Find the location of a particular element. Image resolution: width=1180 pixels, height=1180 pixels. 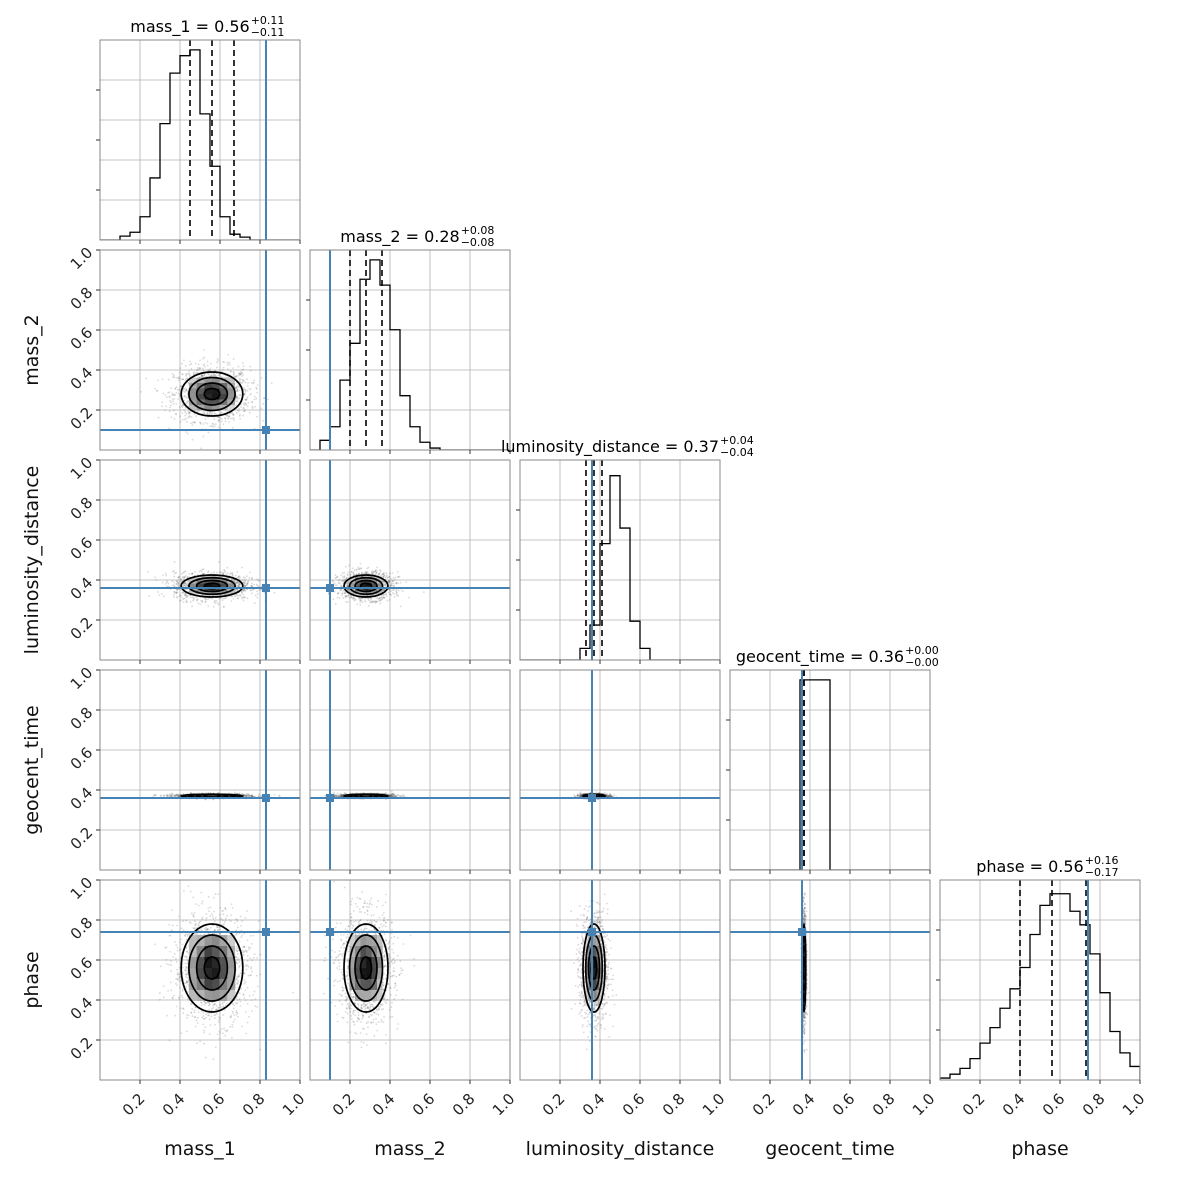

y-tick-label: 0.2 is located at coordinates (82, 629).